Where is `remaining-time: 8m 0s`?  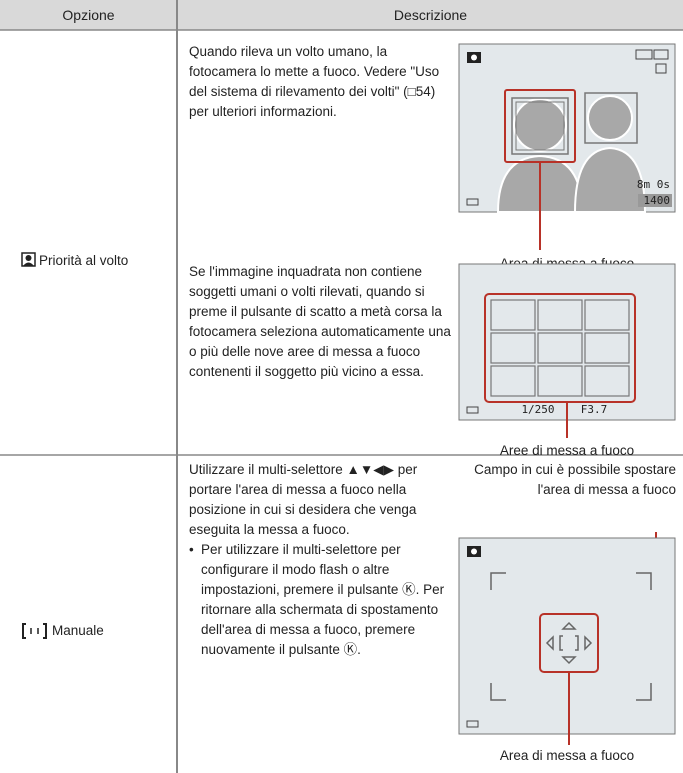
remaining-time: 8m 0s is located at coordinates (653, 184).